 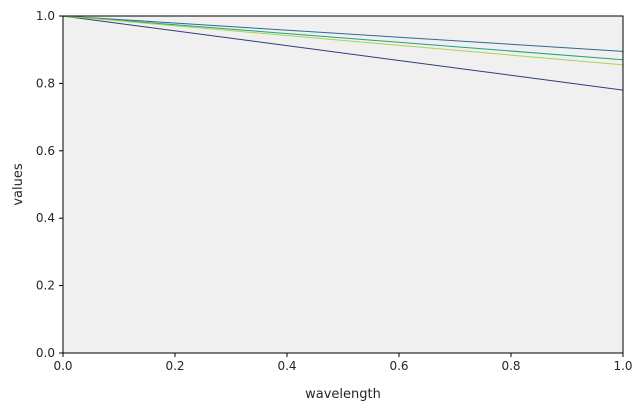 What do you see at coordinates (45, 353) in the screenshot?
I see `y-tick-label: 0.0` at bounding box center [45, 353].